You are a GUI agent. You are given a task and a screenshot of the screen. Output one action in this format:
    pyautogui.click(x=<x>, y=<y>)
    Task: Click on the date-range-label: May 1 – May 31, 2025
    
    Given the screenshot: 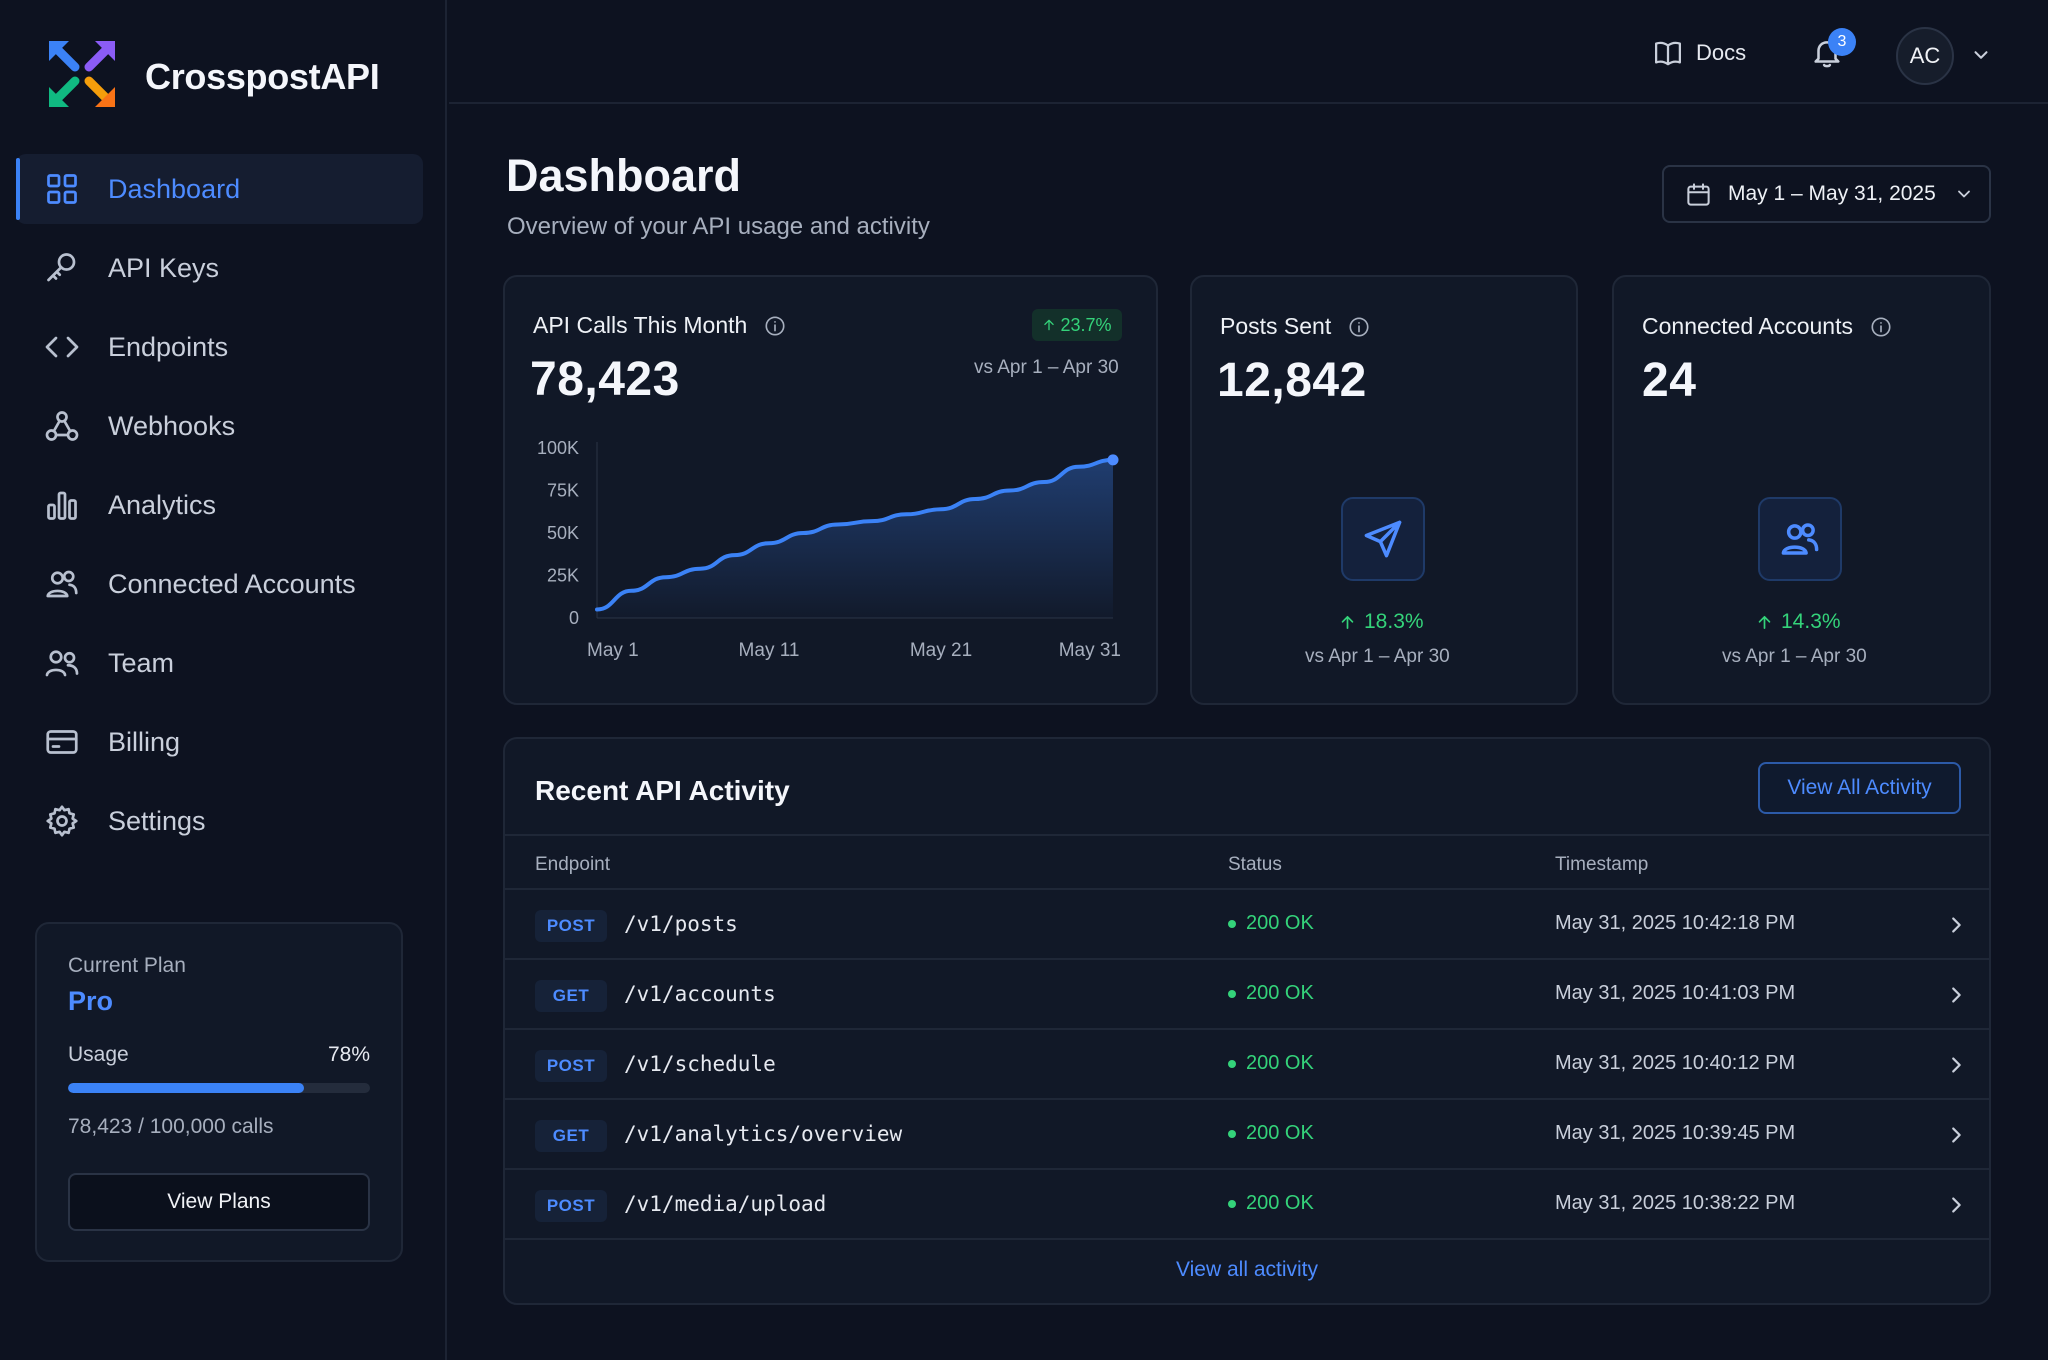 What is the action you would take?
    pyautogui.click(x=1832, y=193)
    